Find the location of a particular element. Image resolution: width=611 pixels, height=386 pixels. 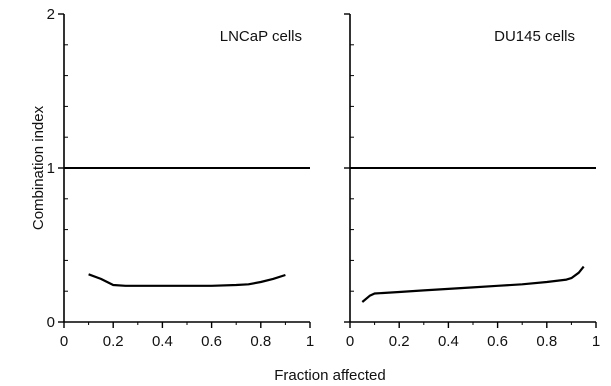

y-axis-title: Combination index is located at coordinates (38, 167).